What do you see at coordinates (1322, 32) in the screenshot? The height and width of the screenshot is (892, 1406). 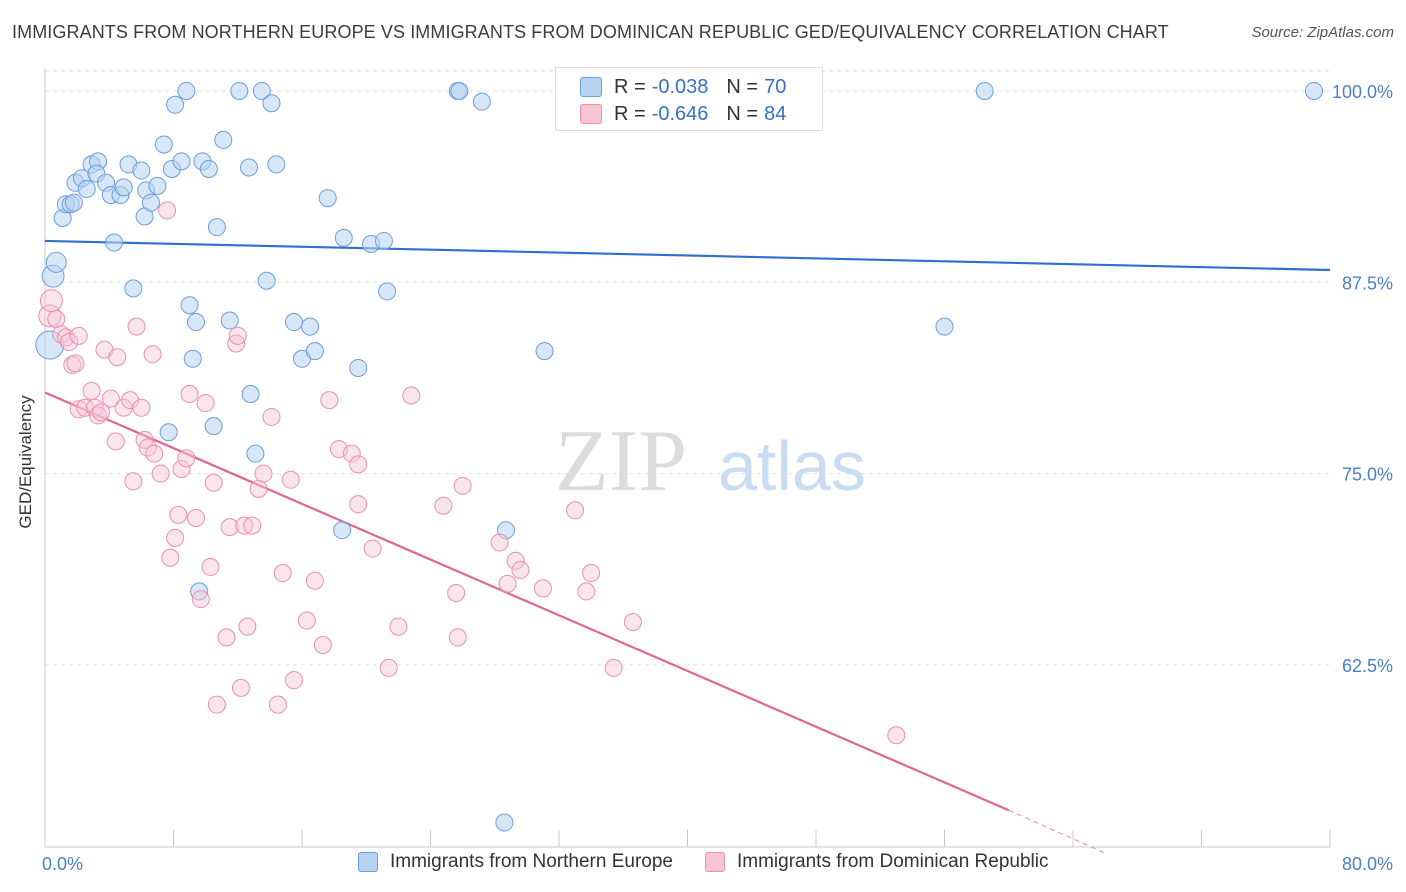 I see `source-attribution: Source: ZipAtlas.com` at bounding box center [1322, 32].